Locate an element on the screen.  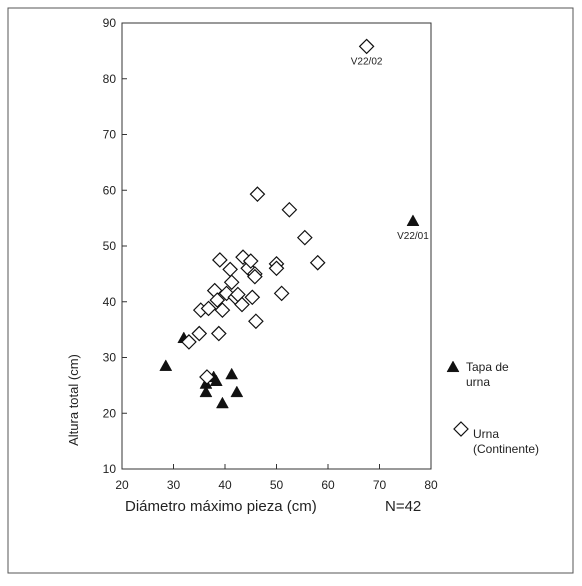
legend-label-tapa-line2: urna is located at coordinates (478, 382).